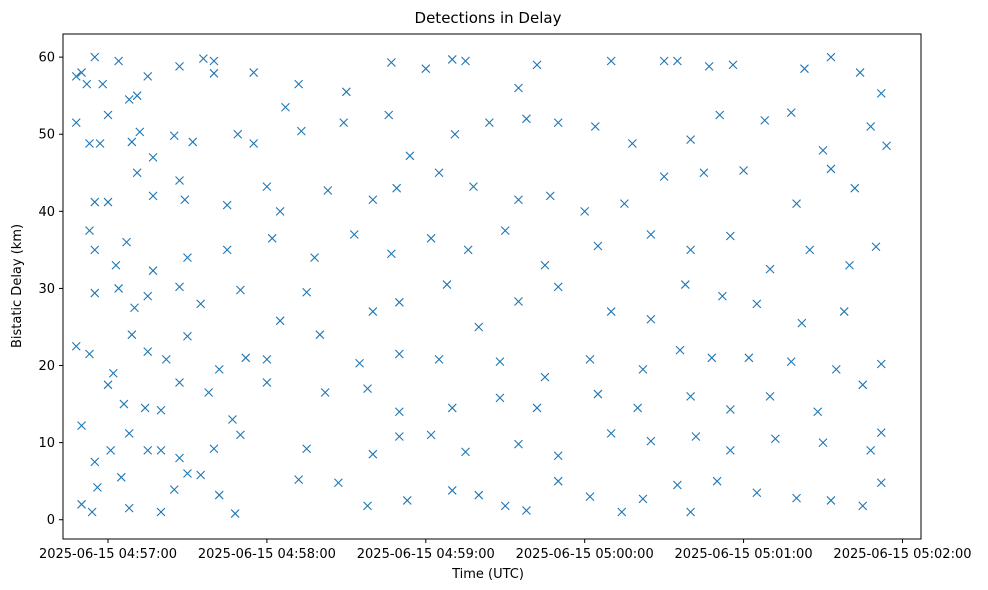  What do you see at coordinates (426, 554) in the screenshot?
I see `x-tick-label: 2025-06-15 04:59:00` at bounding box center [426, 554].